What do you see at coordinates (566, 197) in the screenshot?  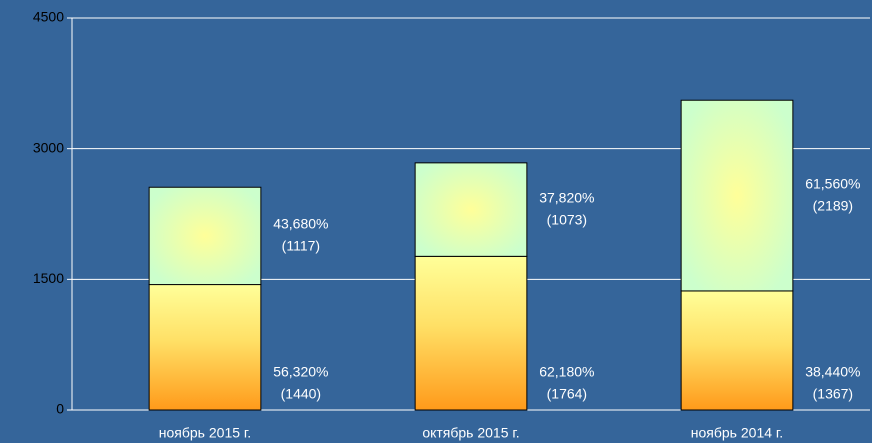 I see `percent-label: 37,820%` at bounding box center [566, 197].